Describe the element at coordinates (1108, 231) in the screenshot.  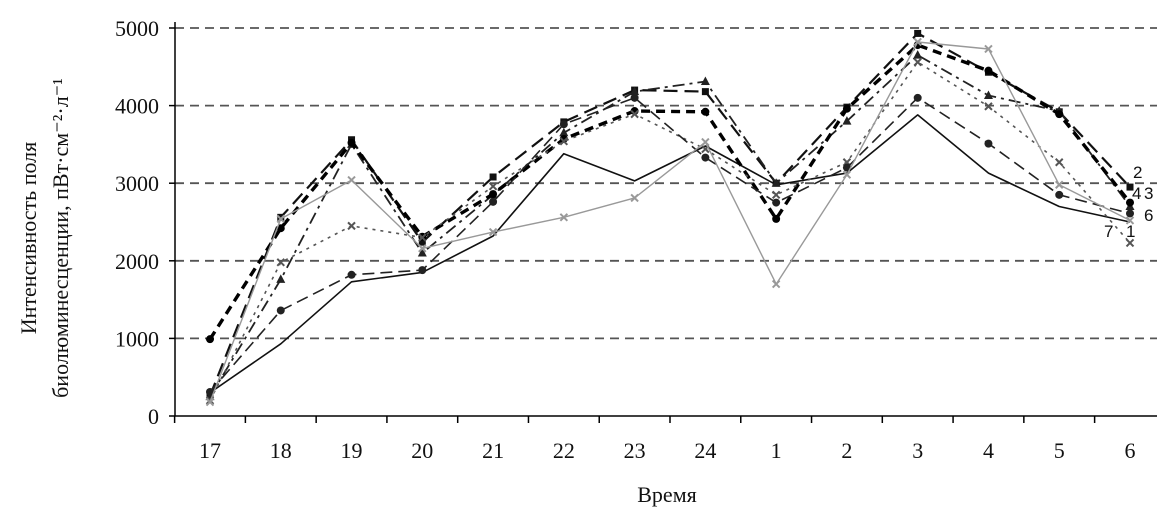
I see `series-end-label-7: 7` at that location.